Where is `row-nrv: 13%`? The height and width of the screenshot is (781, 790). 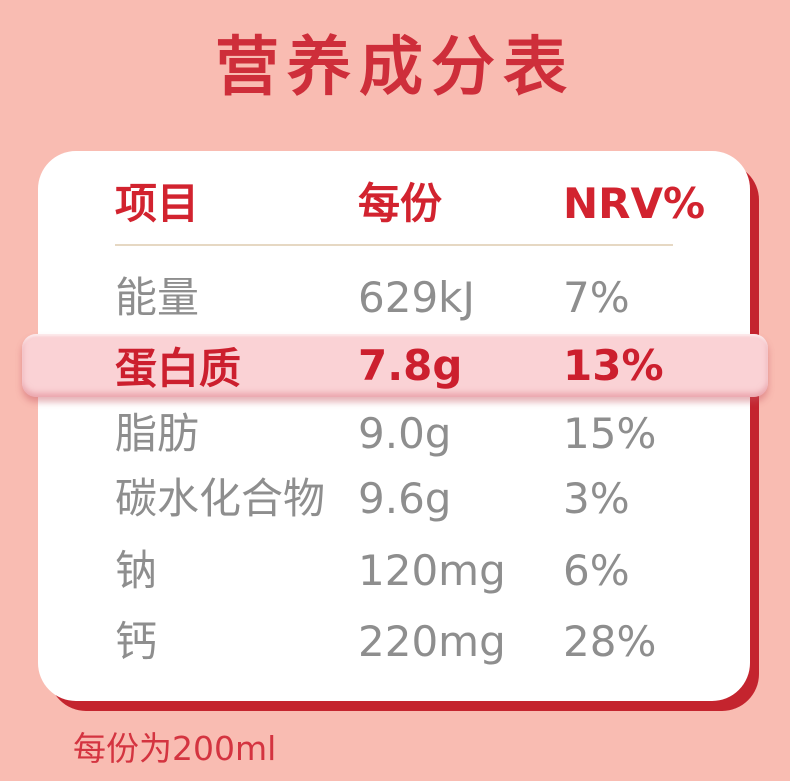 row-nrv: 13% is located at coordinates (613, 365).